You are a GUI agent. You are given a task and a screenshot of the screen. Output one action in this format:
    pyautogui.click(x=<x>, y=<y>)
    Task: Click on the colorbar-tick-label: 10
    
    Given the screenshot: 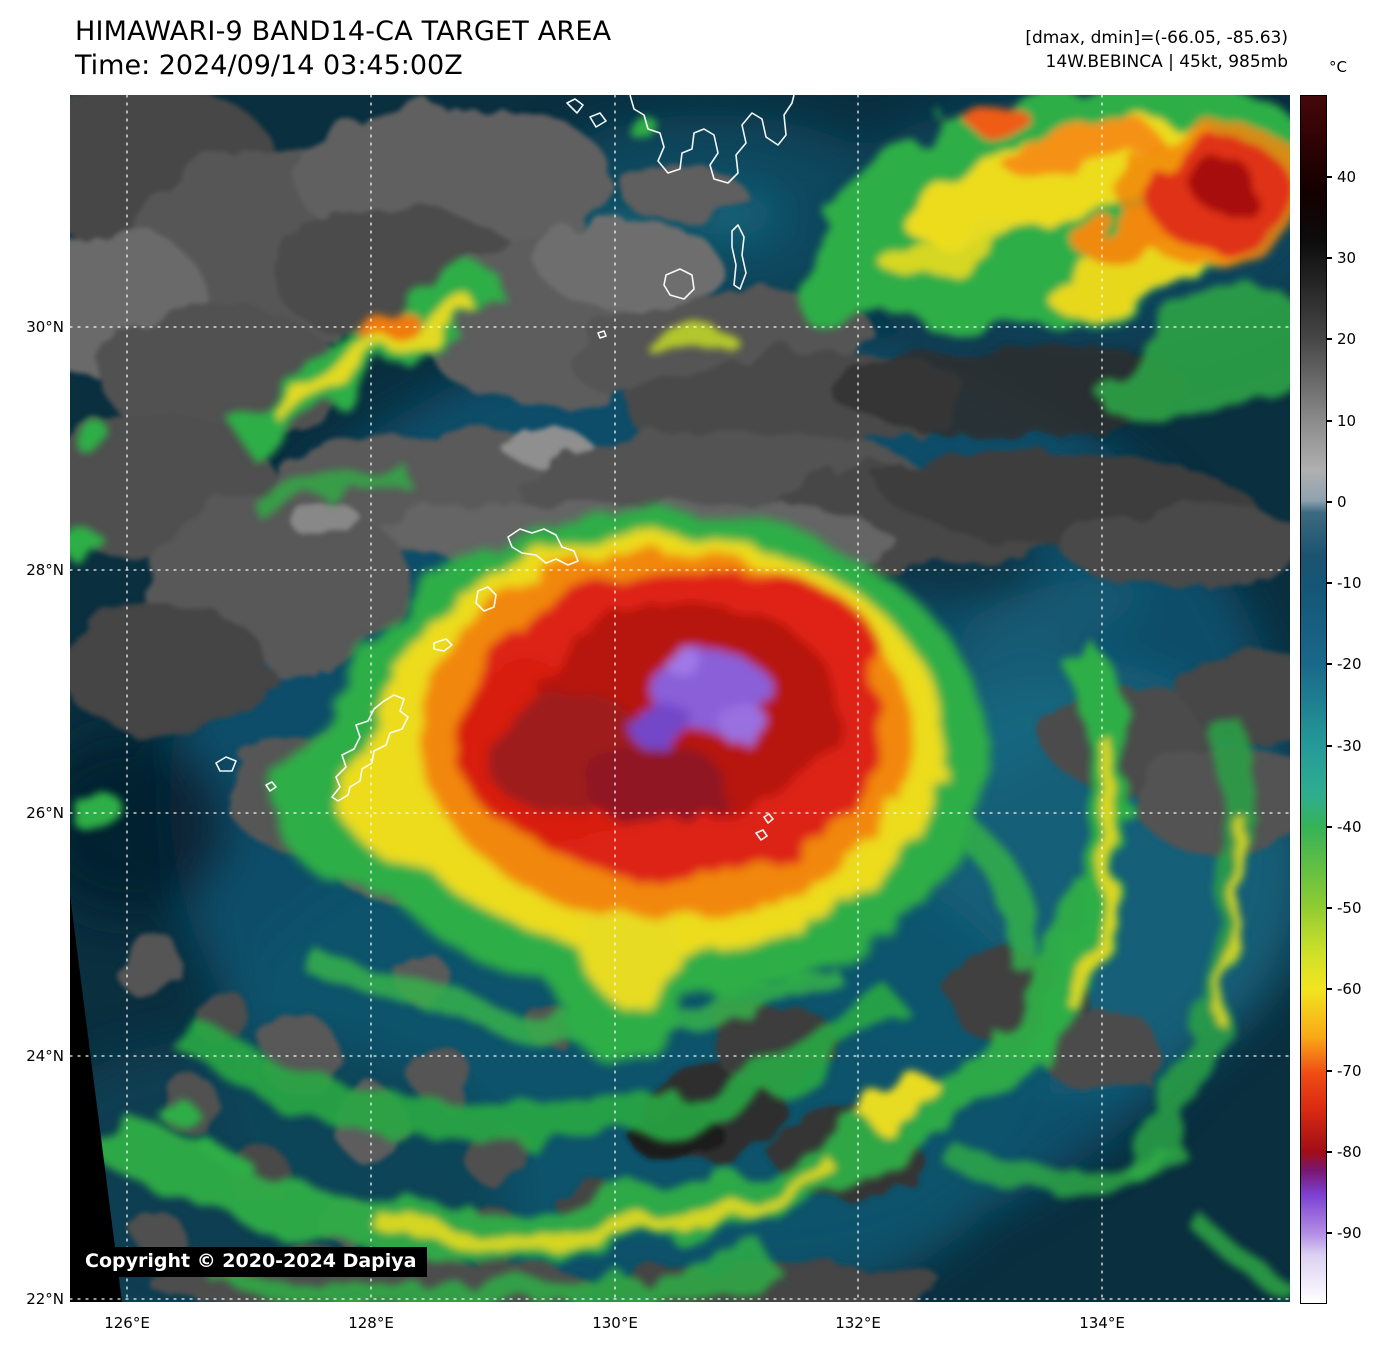 What is the action you would take?
    pyautogui.click(x=1347, y=421)
    